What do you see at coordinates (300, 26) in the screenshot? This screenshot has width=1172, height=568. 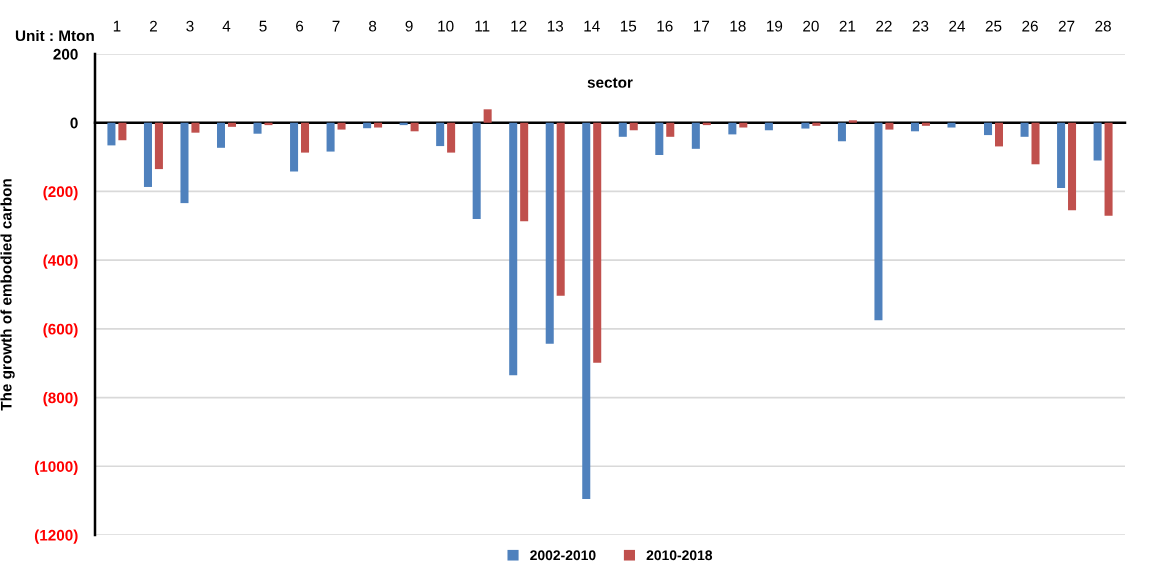 I see `x-tick-label: 6` at bounding box center [300, 26].